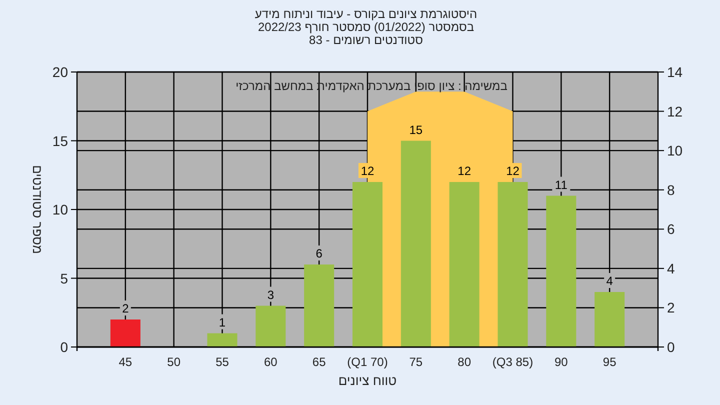 The width and height of the screenshot is (720, 405). Describe the element at coordinates (561, 362) in the screenshot. I see `x-tick-label: 90` at that location.